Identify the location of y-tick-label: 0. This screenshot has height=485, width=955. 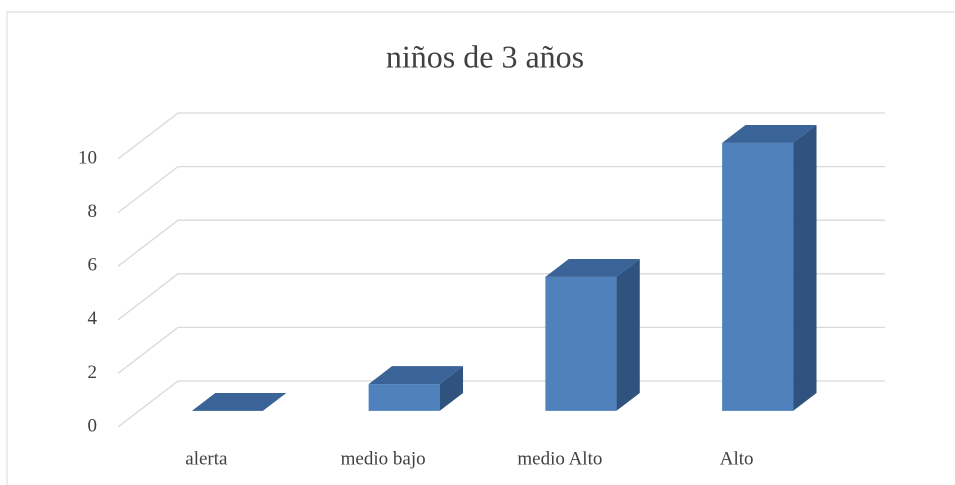
(93, 425).